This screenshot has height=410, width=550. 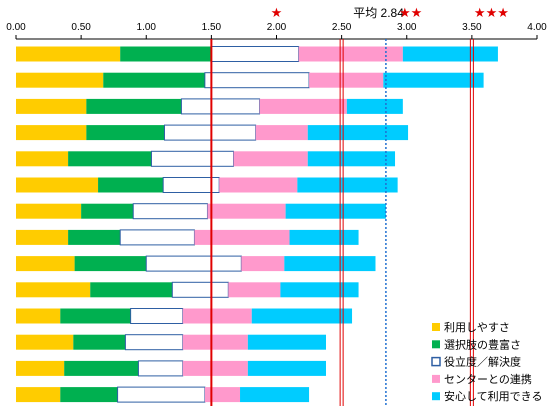 I want to click on bar-segment-s4-r2, so click(x=374, y=106).